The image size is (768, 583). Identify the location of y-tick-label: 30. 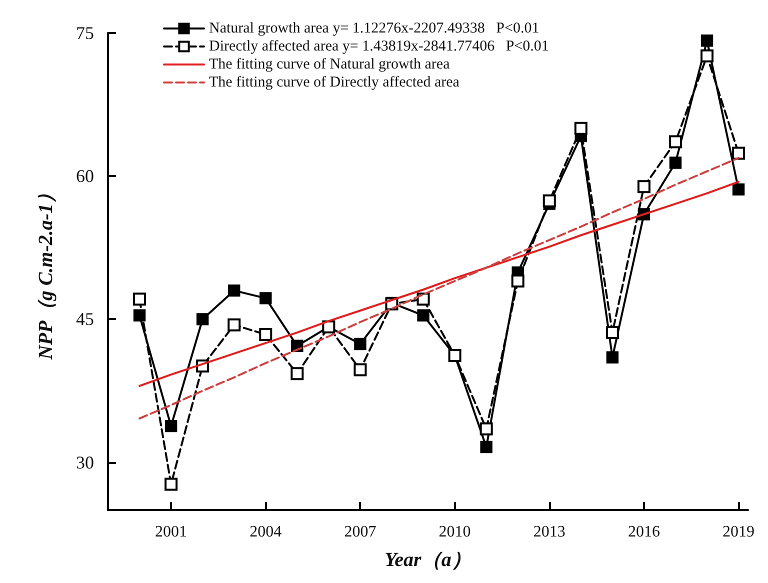
(85, 462).